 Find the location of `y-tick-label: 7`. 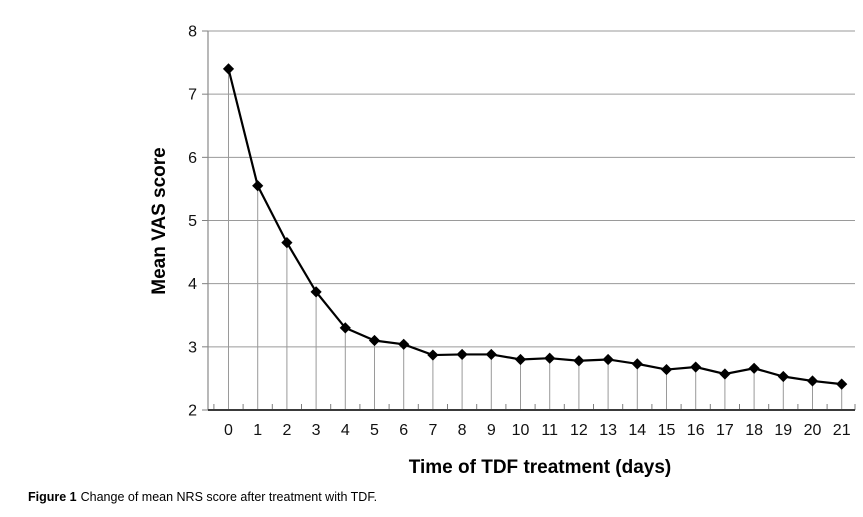

y-tick-label: 7 is located at coordinates (192, 95).